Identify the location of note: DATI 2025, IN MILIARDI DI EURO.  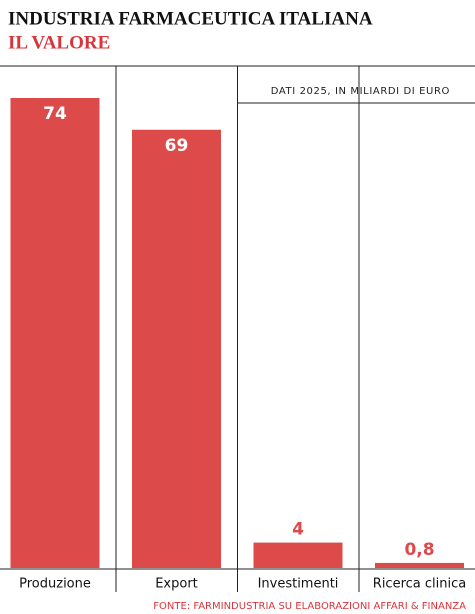
(360, 91).